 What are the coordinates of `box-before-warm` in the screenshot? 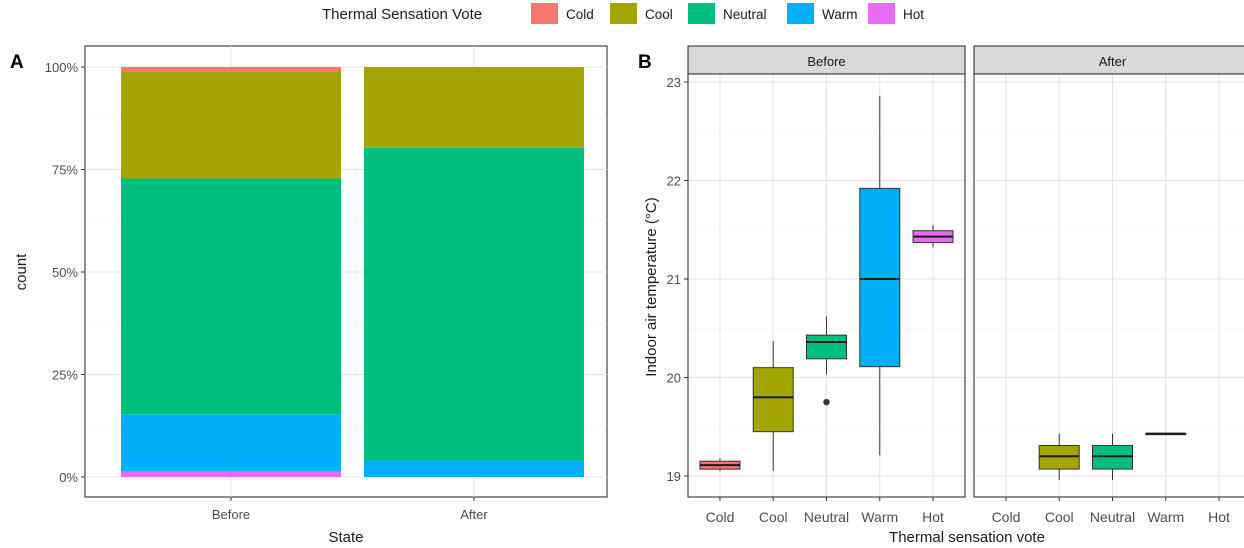 It's located at (880, 275).